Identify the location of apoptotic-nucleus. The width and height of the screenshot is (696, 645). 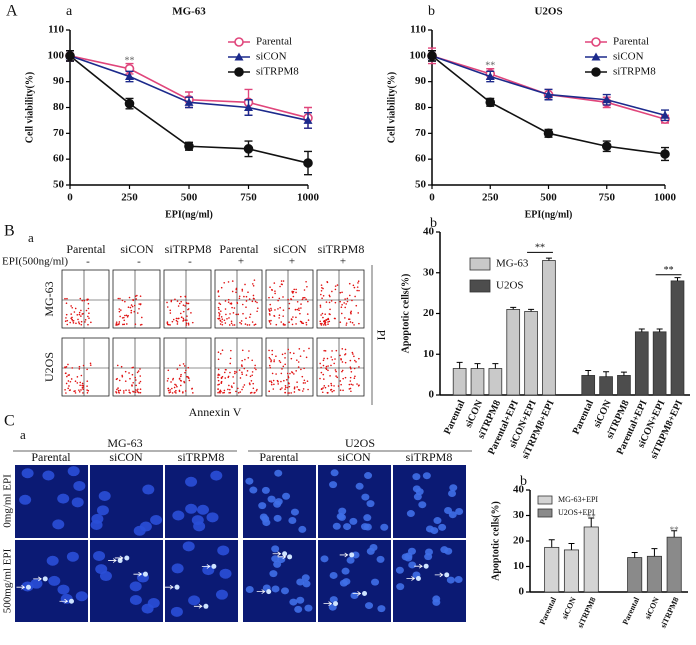
(28, 587).